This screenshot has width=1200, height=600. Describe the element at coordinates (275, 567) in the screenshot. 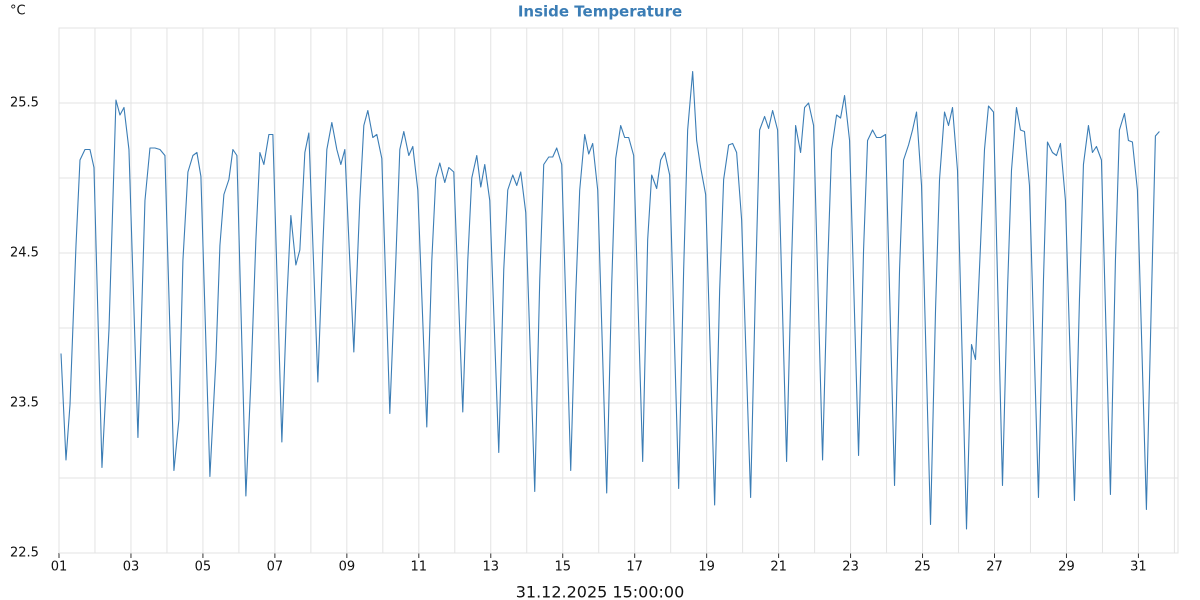

I see `x-tick-label: 07` at that location.